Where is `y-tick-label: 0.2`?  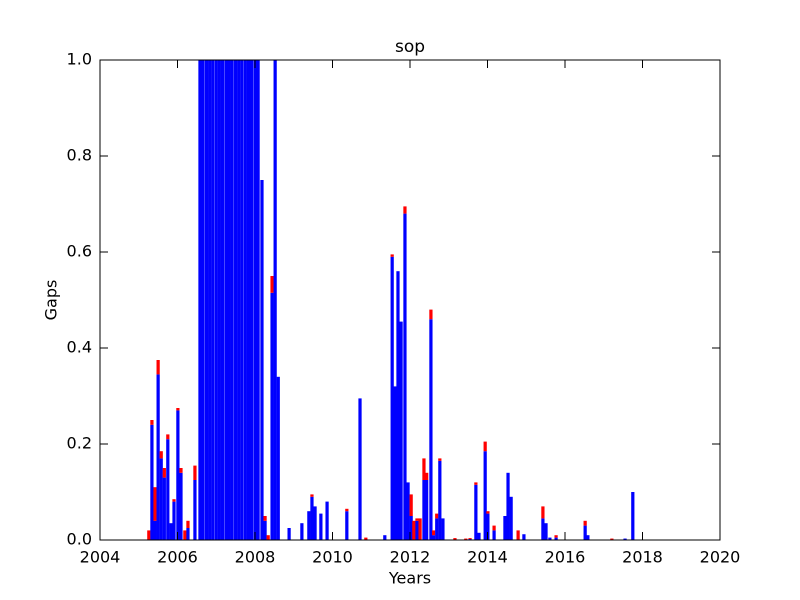
y-tick-label: 0.2 is located at coordinates (79, 443).